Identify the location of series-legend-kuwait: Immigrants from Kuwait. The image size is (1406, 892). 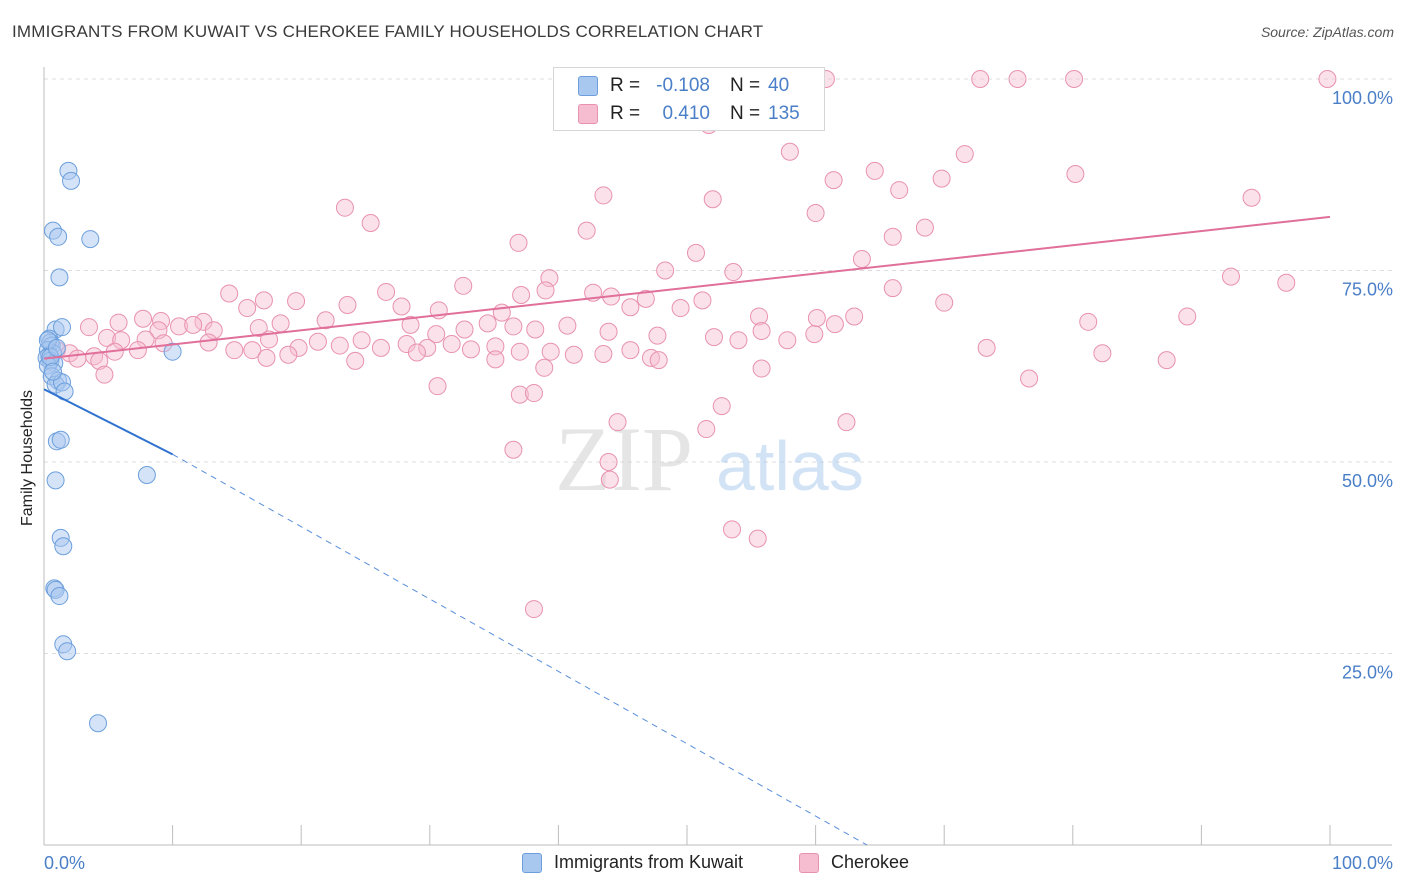
(632, 862).